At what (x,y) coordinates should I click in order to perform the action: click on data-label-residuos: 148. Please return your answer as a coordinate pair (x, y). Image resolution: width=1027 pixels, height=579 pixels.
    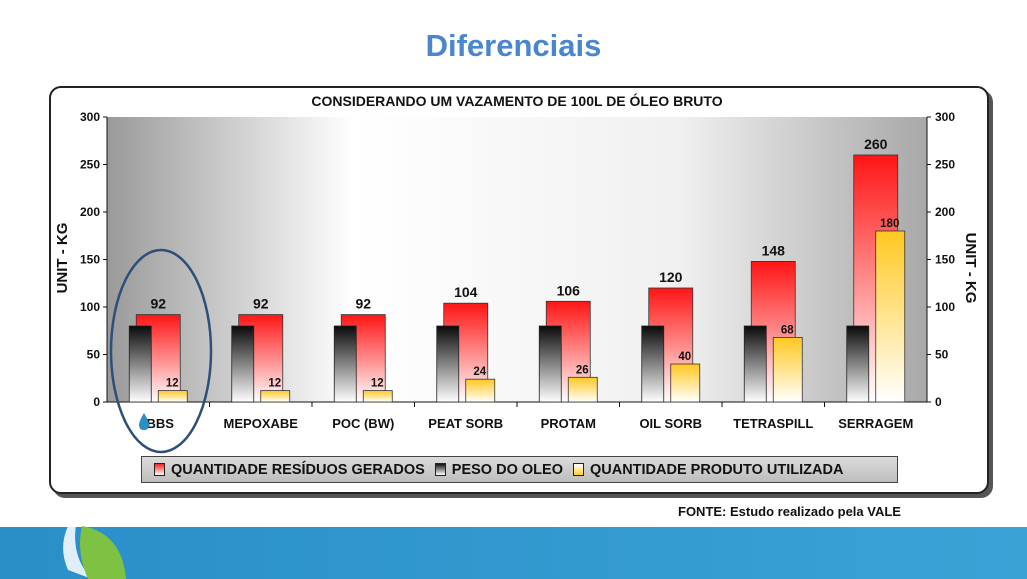
    Looking at the image, I should click on (774, 250).